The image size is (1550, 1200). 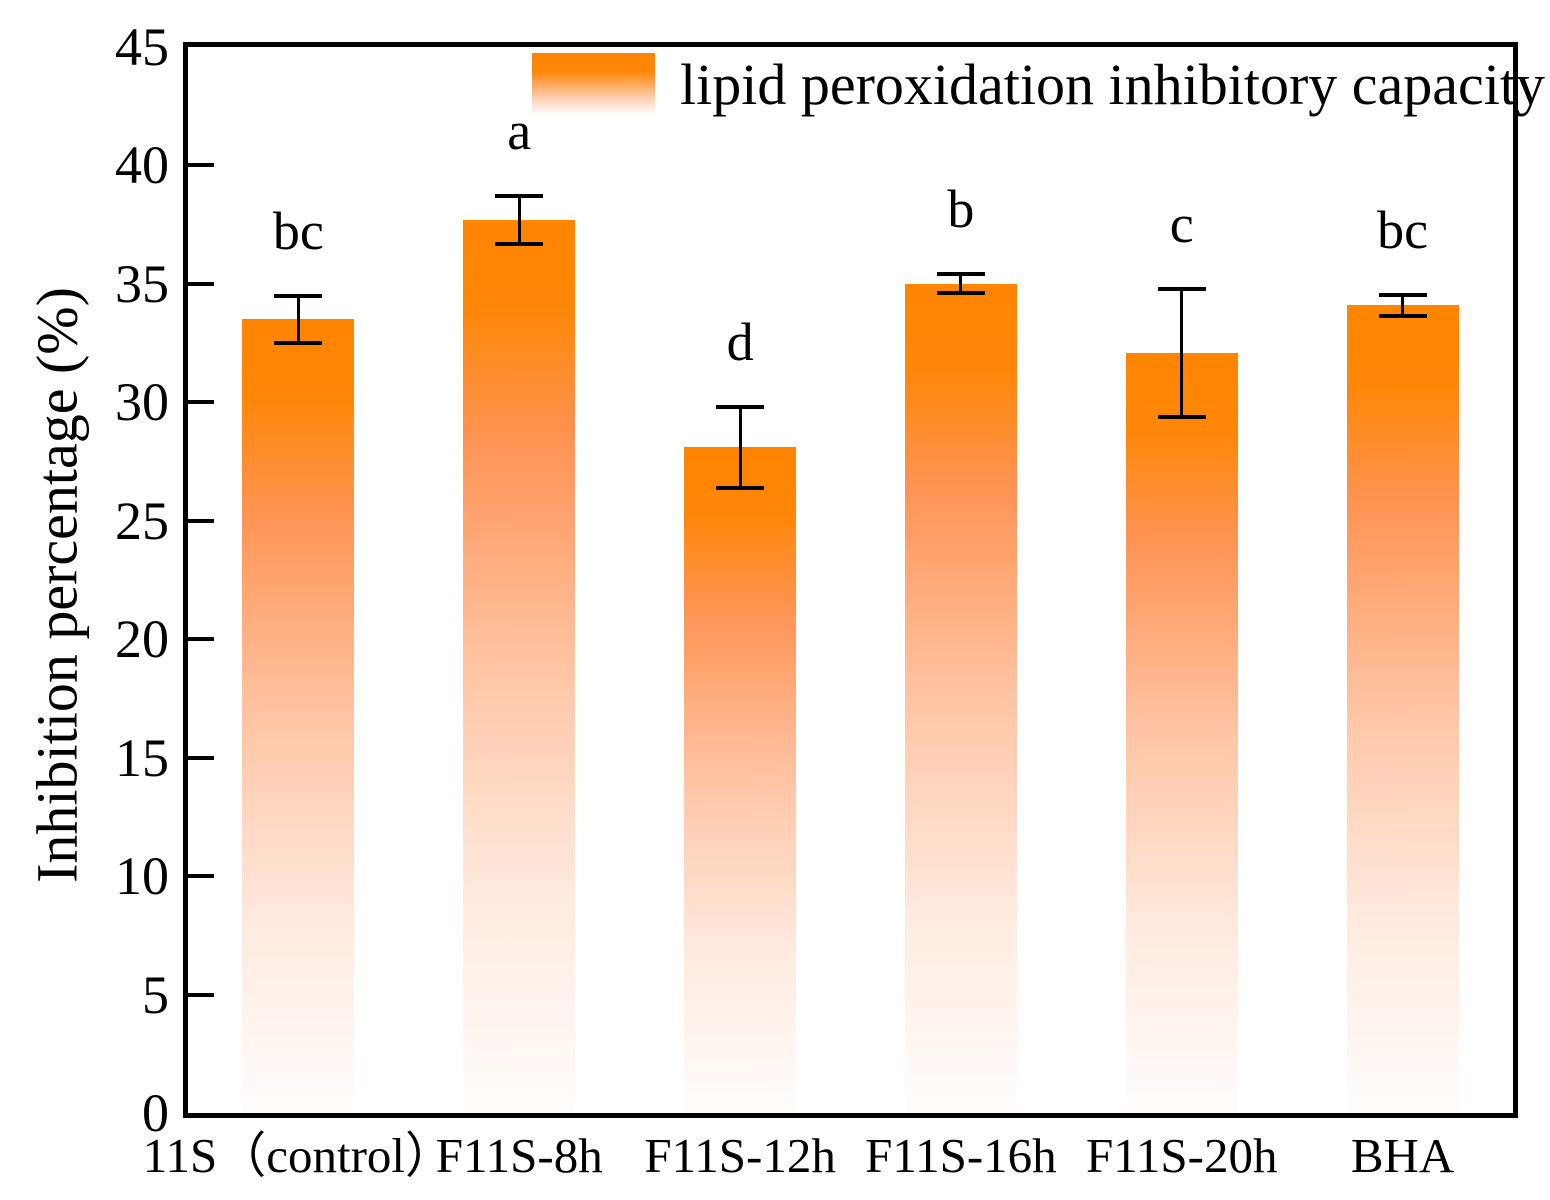 I want to click on y-tick-label: 10, so click(x=142, y=876).